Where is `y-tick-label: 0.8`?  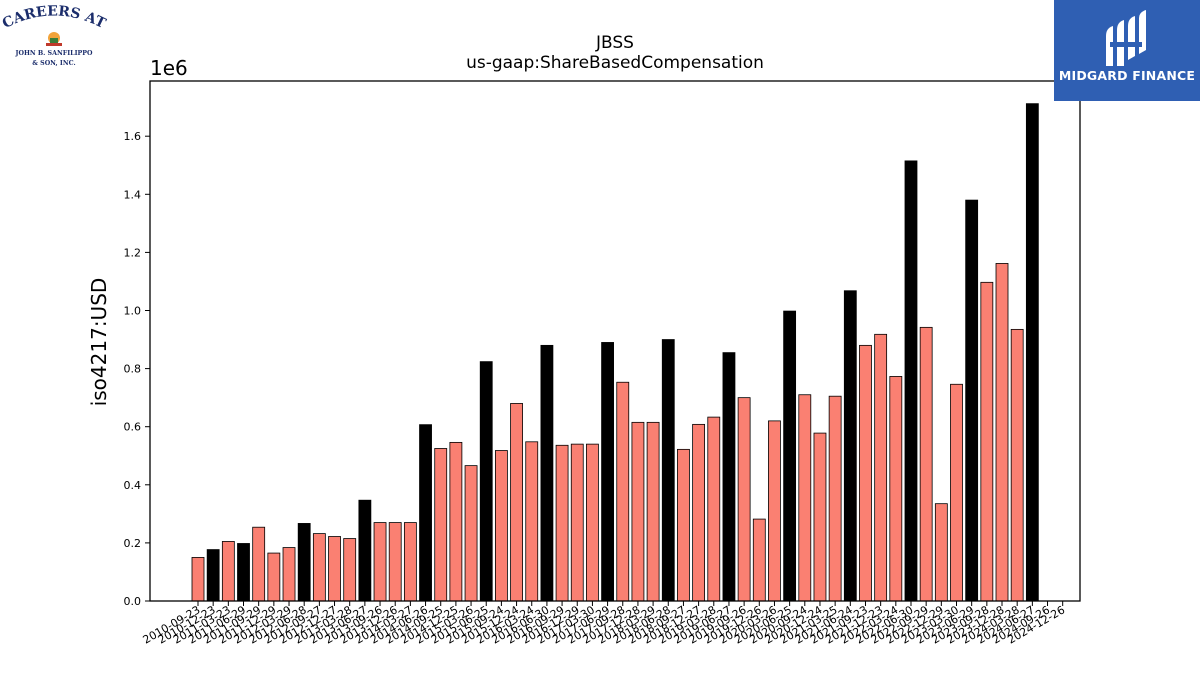 y-tick-label: 0.8 is located at coordinates (133, 369).